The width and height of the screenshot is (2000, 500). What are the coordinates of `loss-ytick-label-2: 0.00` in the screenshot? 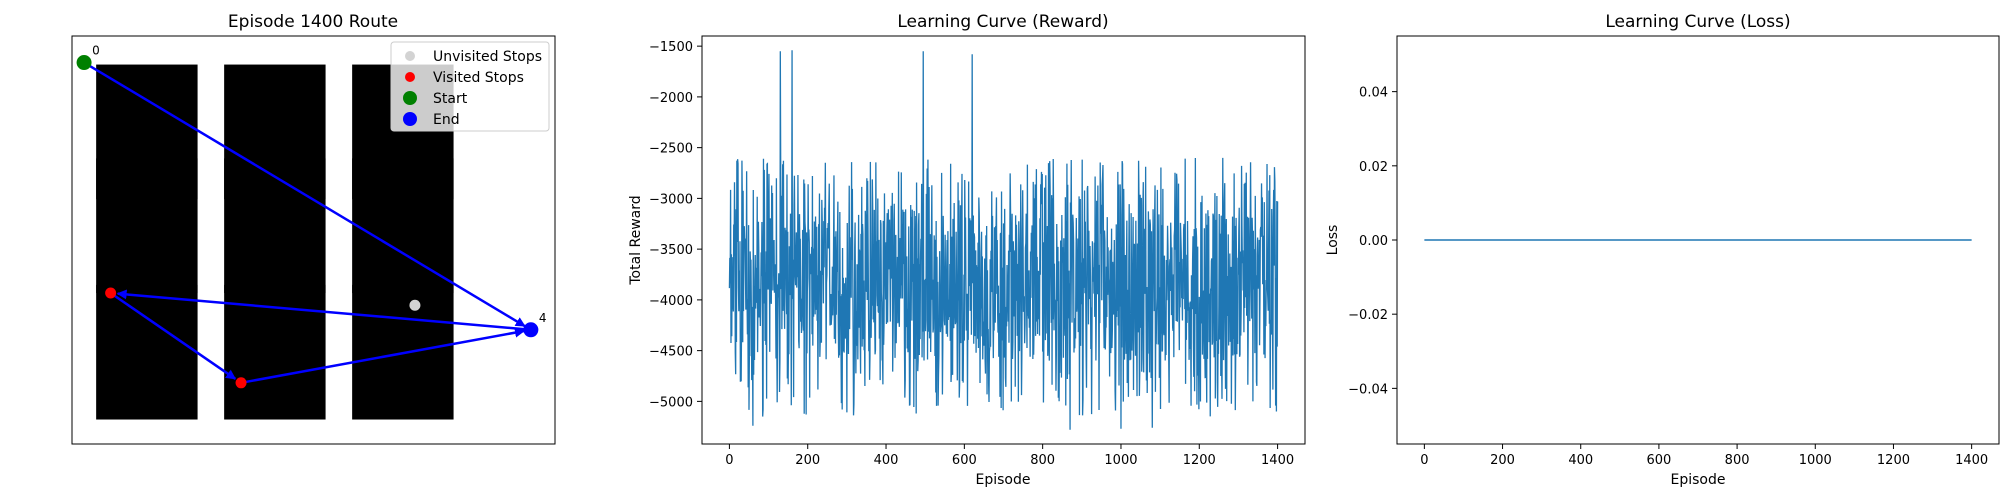 It's located at (1373, 241).